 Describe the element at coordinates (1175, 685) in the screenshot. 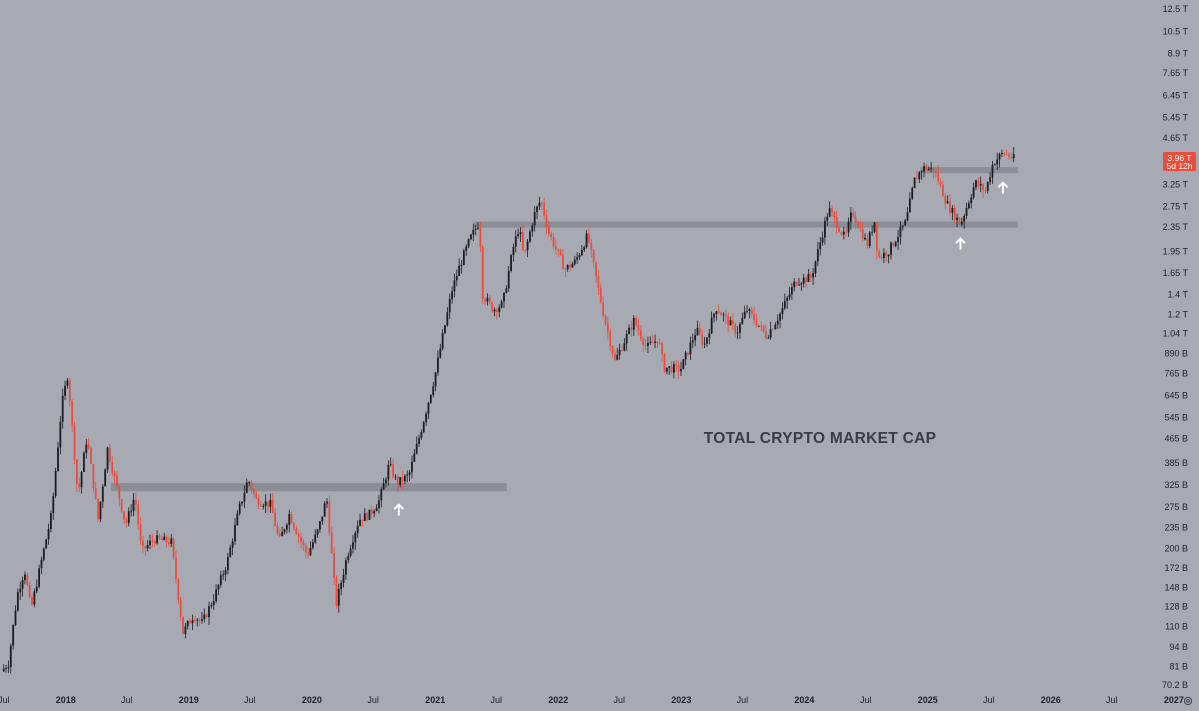

I see `y-tick-label: 70.2 B` at that location.